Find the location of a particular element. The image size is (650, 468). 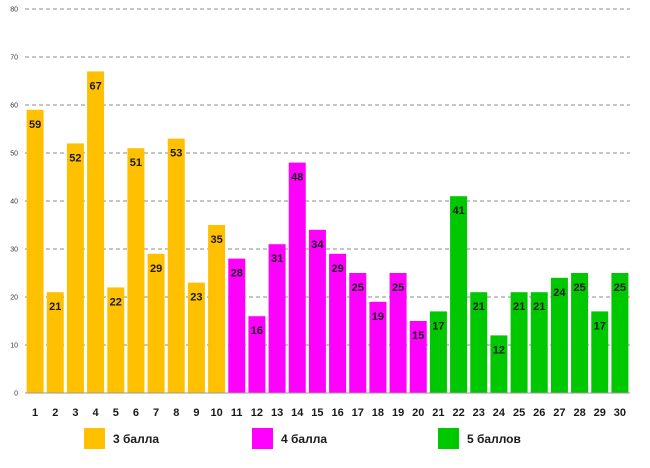

legend: 3 балла 4 балла 5 баллов is located at coordinates (325, 440).